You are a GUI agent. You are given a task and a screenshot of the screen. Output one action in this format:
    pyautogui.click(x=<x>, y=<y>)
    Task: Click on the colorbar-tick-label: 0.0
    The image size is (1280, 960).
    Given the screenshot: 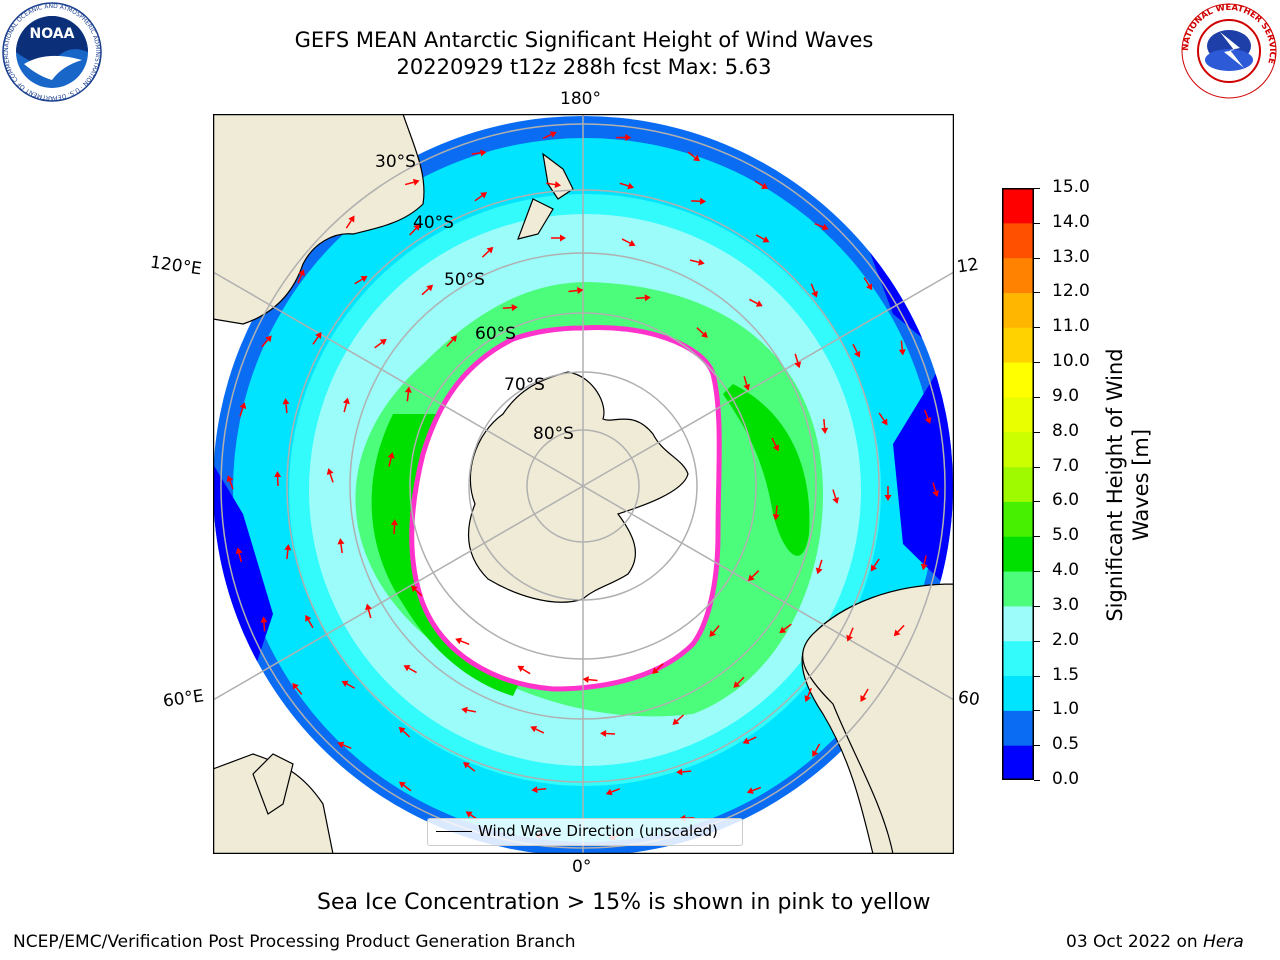 What is the action you would take?
    pyautogui.click(x=1066, y=779)
    